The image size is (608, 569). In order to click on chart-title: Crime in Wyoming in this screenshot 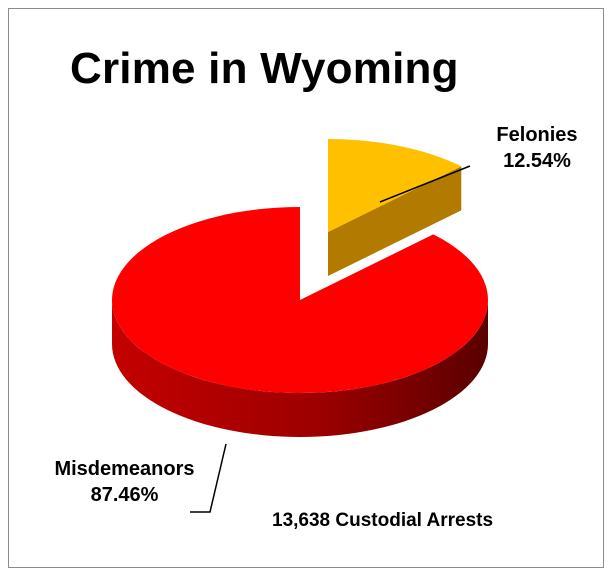, I will do `click(264, 68)`.